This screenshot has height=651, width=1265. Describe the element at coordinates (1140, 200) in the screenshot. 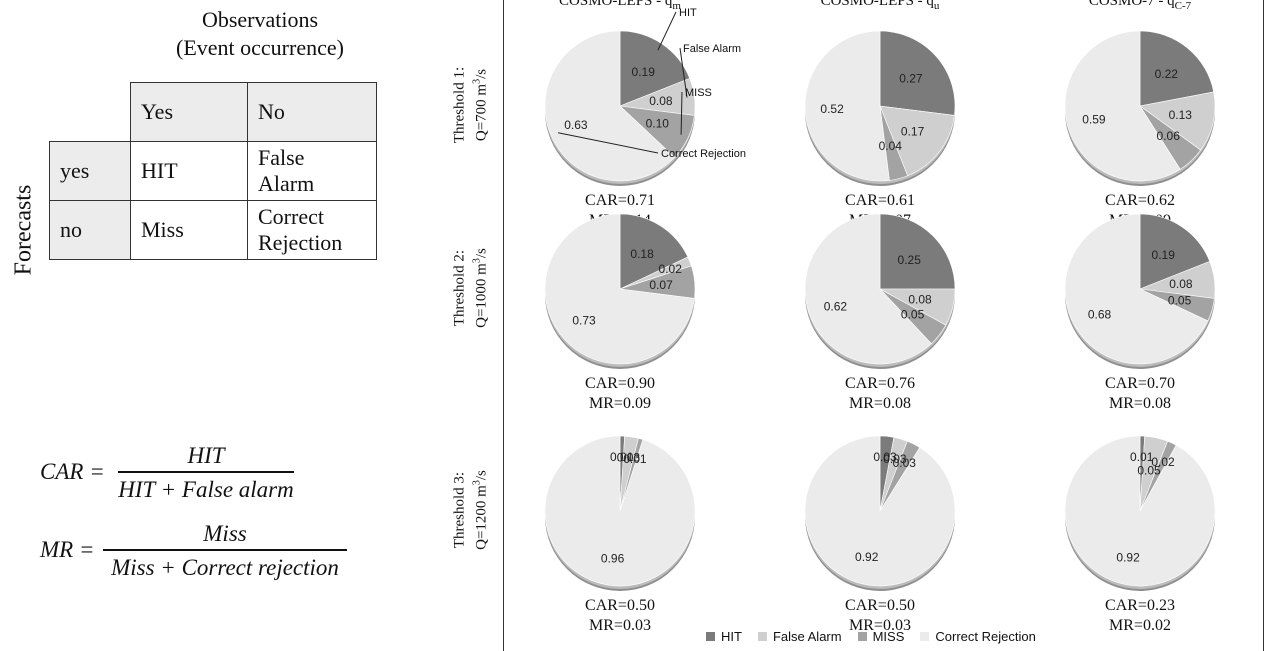

I see `car-value: CAR=0.62` at that location.